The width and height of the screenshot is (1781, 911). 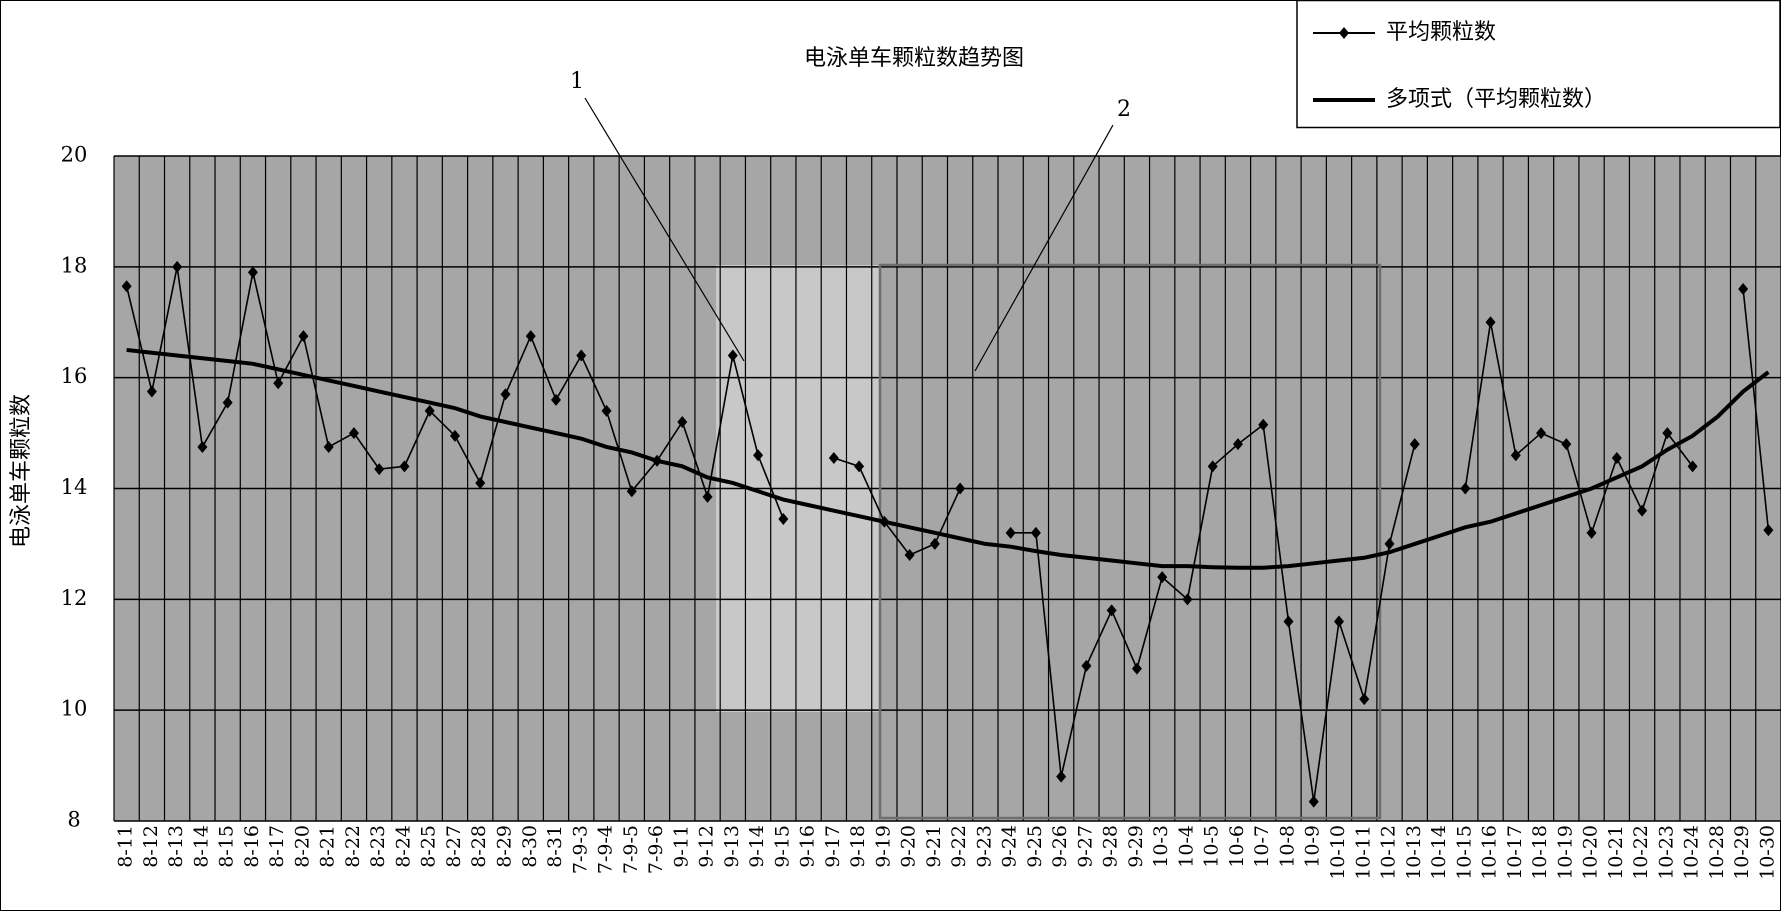 I want to click on x-tick-label: 10-29, so click(x=1742, y=852).